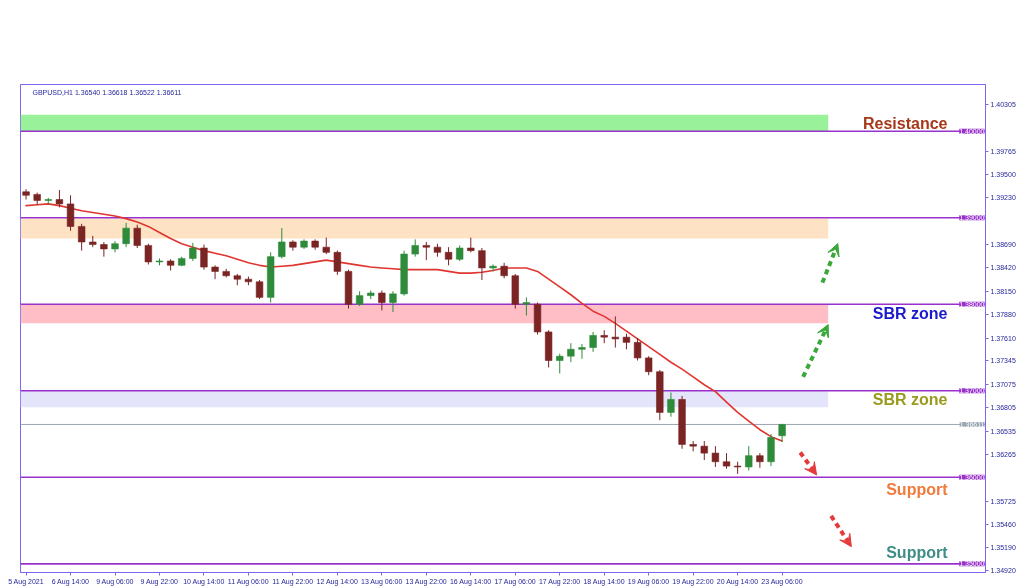 The height and width of the screenshot is (587, 1024). Describe the element at coordinates (905, 123) in the screenshot. I see `band-label: Resistance` at that location.